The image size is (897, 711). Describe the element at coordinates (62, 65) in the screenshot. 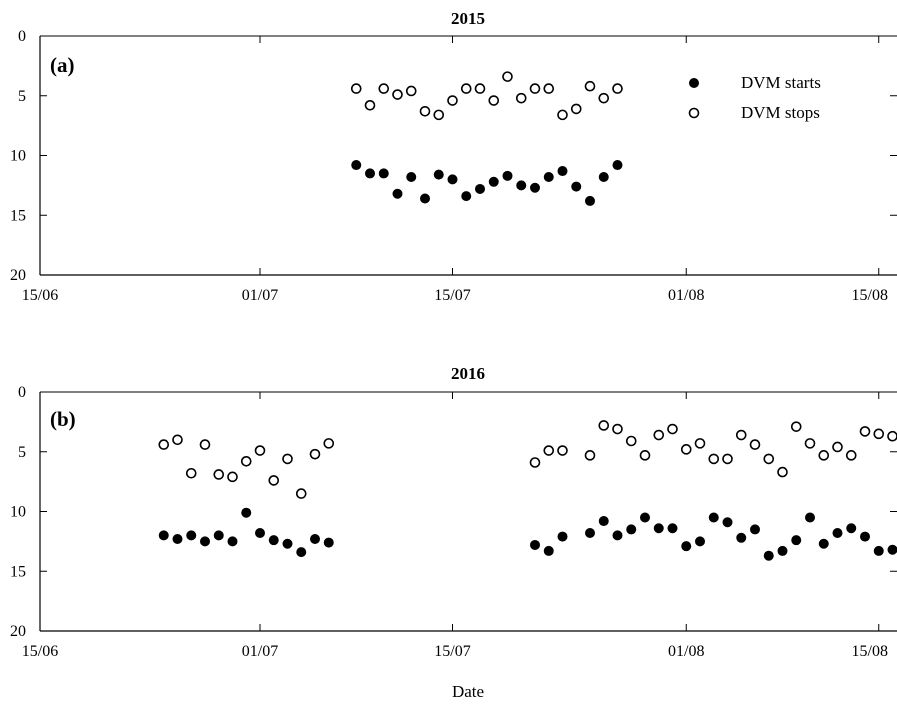

I see `panel-label: (a)` at that location.